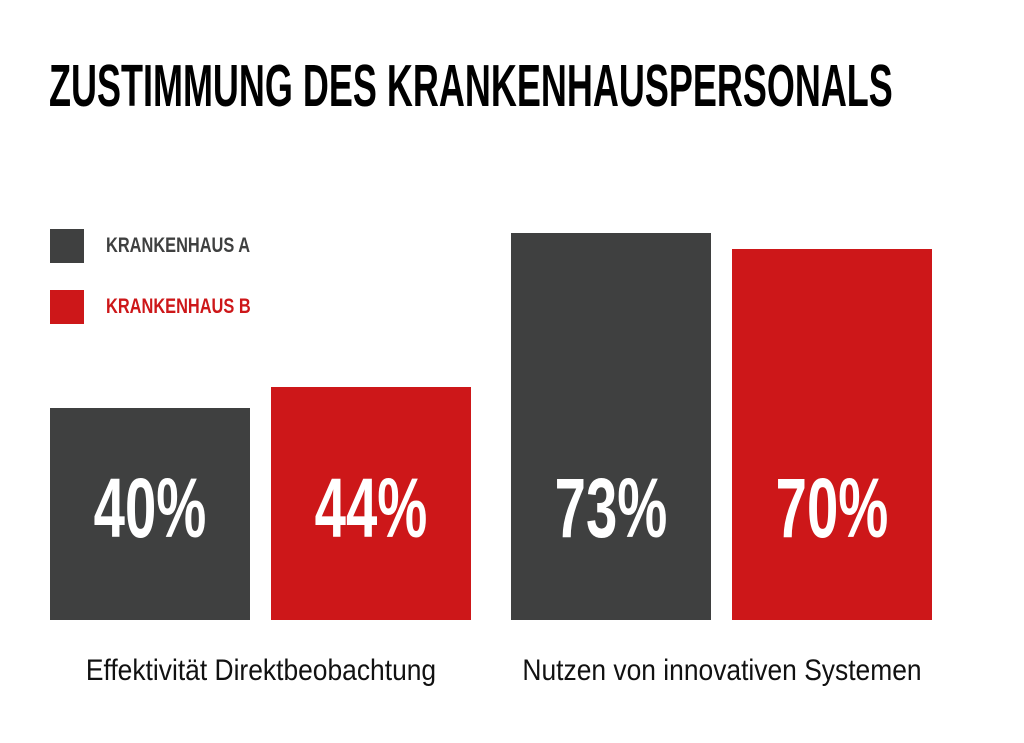 This screenshot has width=1024, height=743. Describe the element at coordinates (832, 434) in the screenshot. I see `bar-hospital-b-group-2: 70%` at that location.